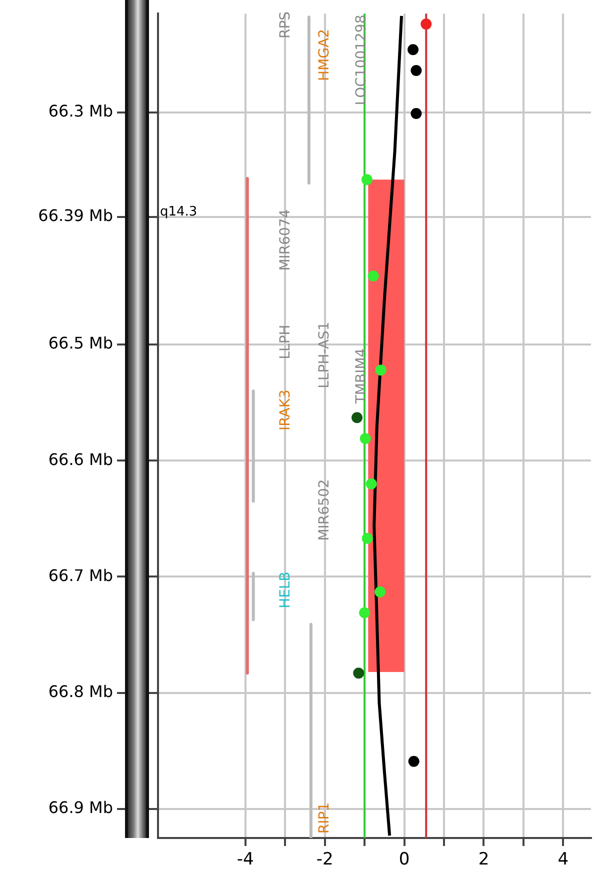 Image resolution: width=597 pixels, height=877 pixels. Describe the element at coordinates (286, 342) in the screenshot. I see `annotation: LLPH` at that location.